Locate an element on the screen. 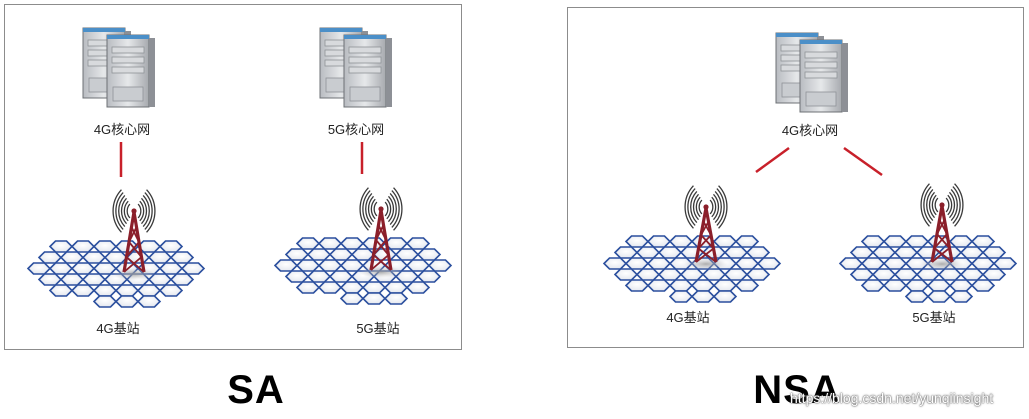  nsa-4g-station-label: 4G基站 is located at coordinates (688, 317).